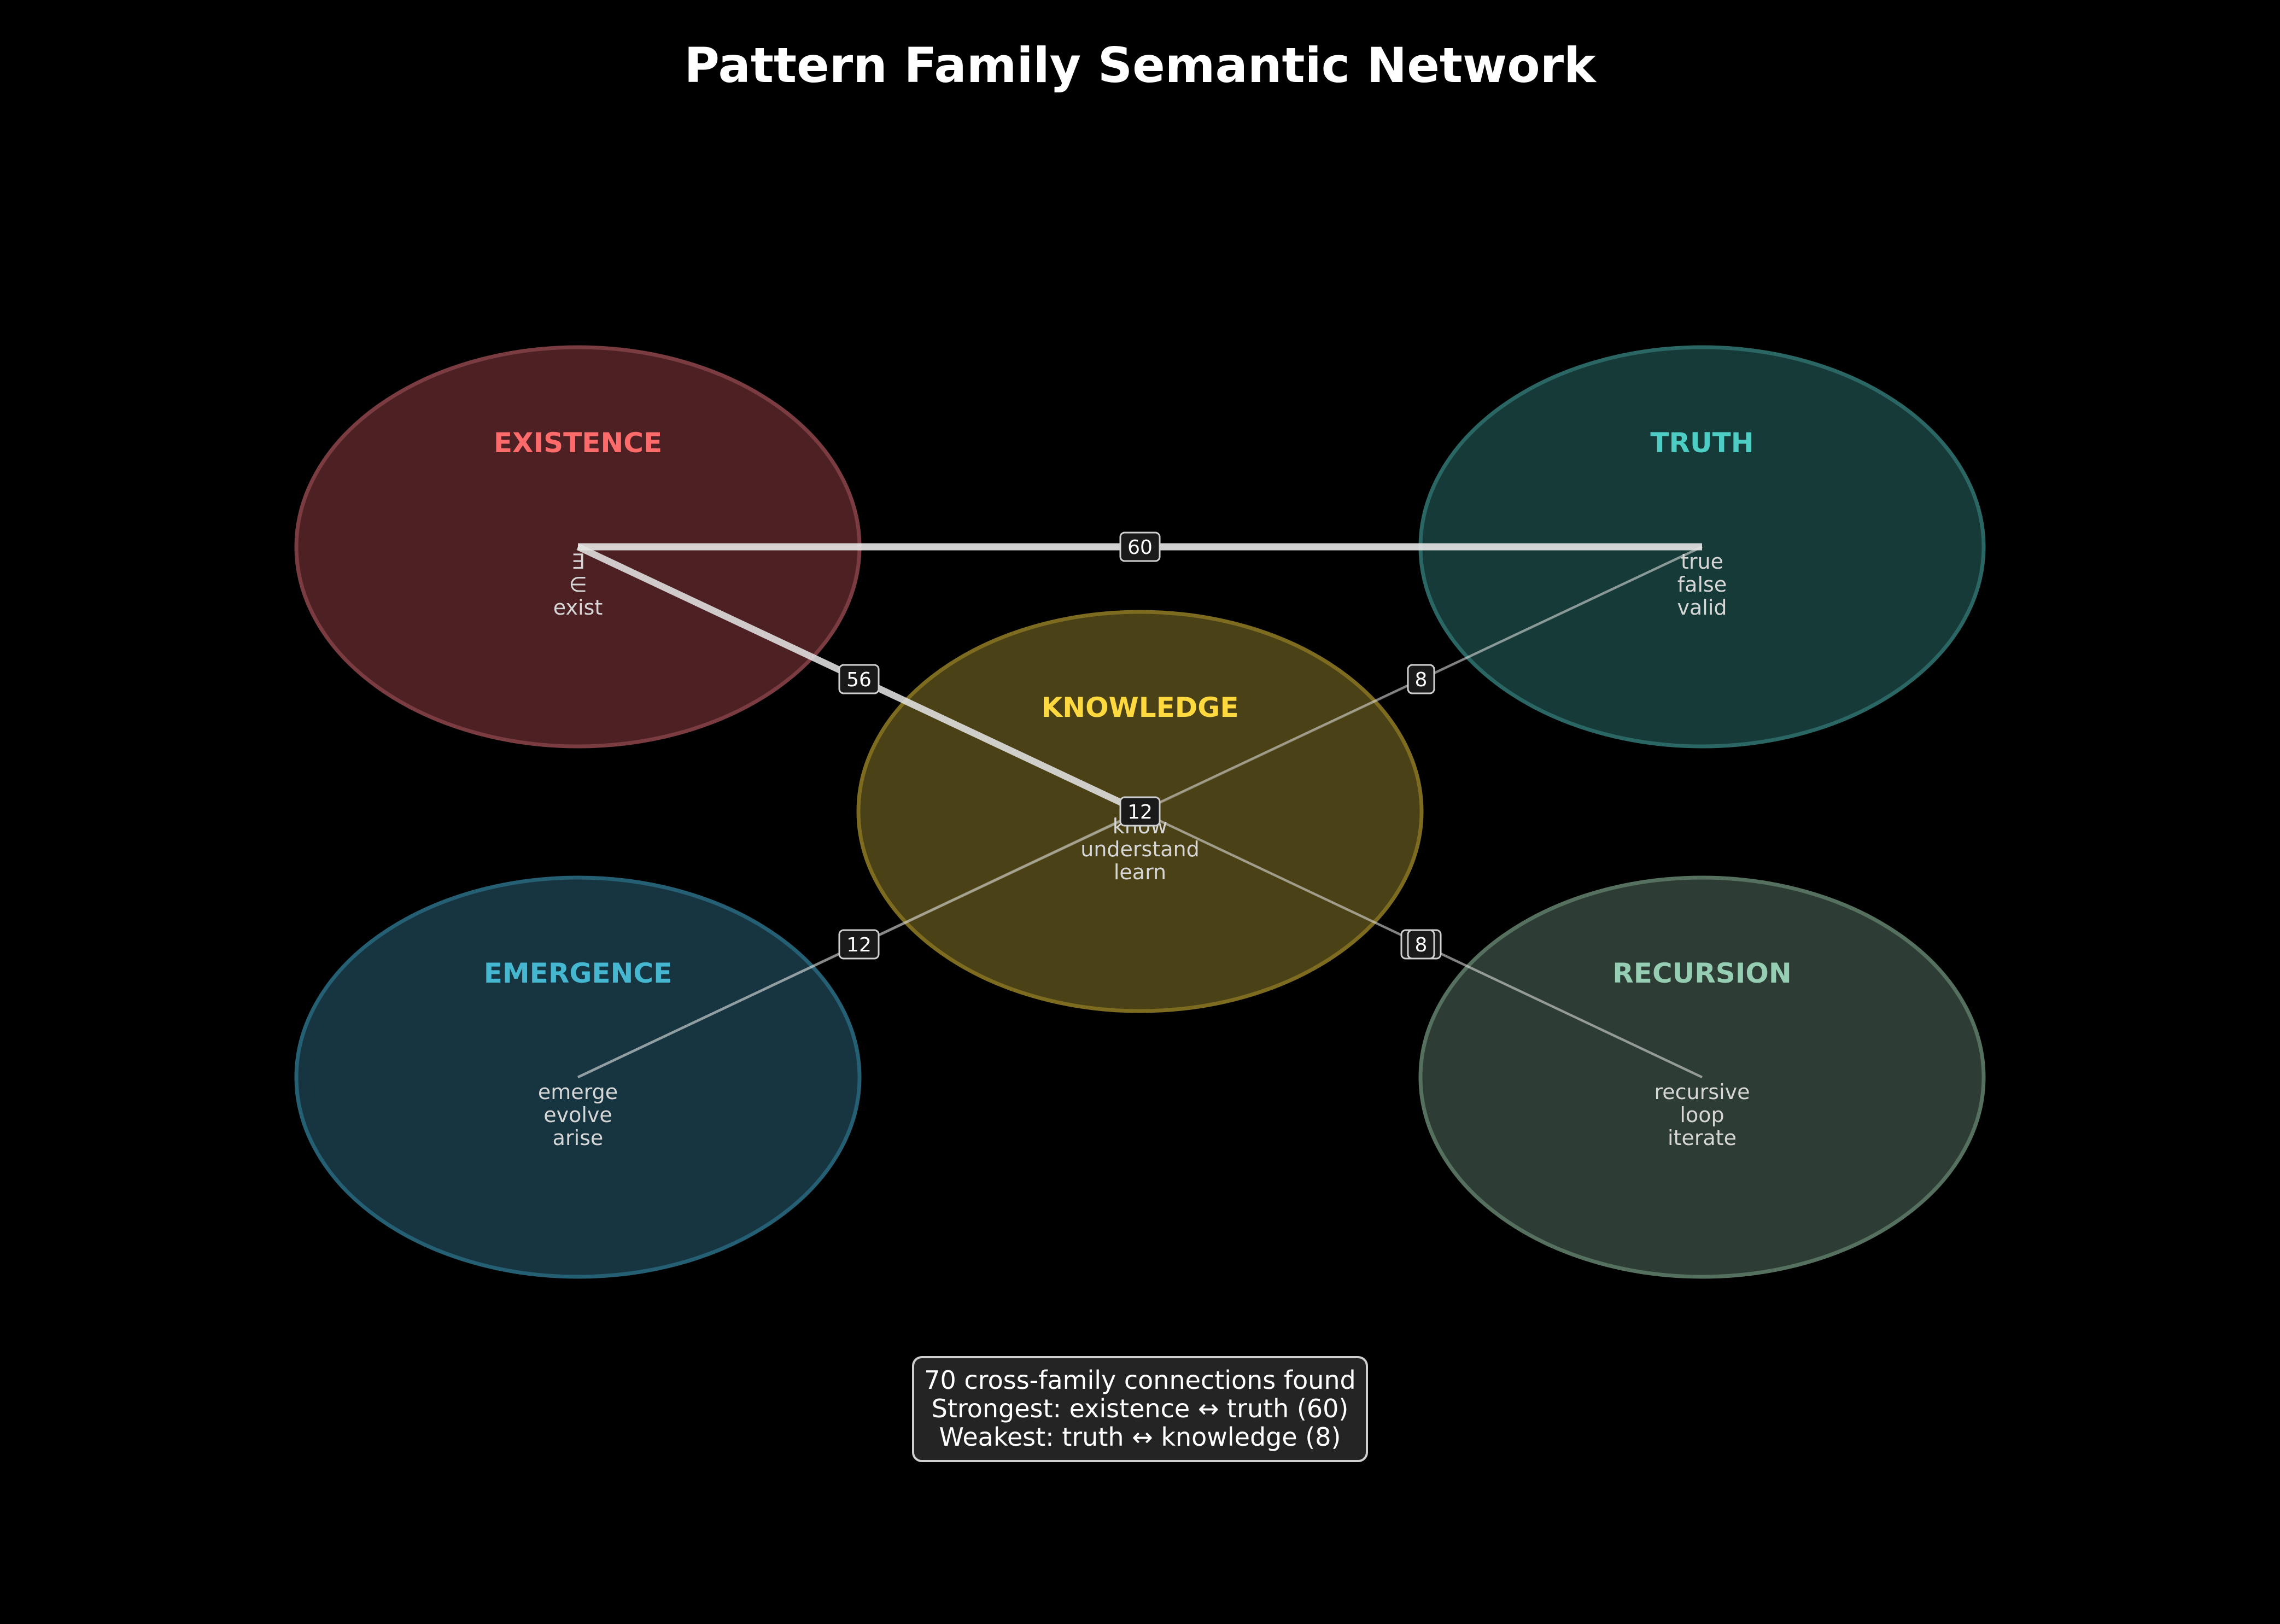 The height and width of the screenshot is (1624, 2280). Describe the element at coordinates (1702, 607) in the screenshot. I see `family-term-truth-3: valid` at that location.